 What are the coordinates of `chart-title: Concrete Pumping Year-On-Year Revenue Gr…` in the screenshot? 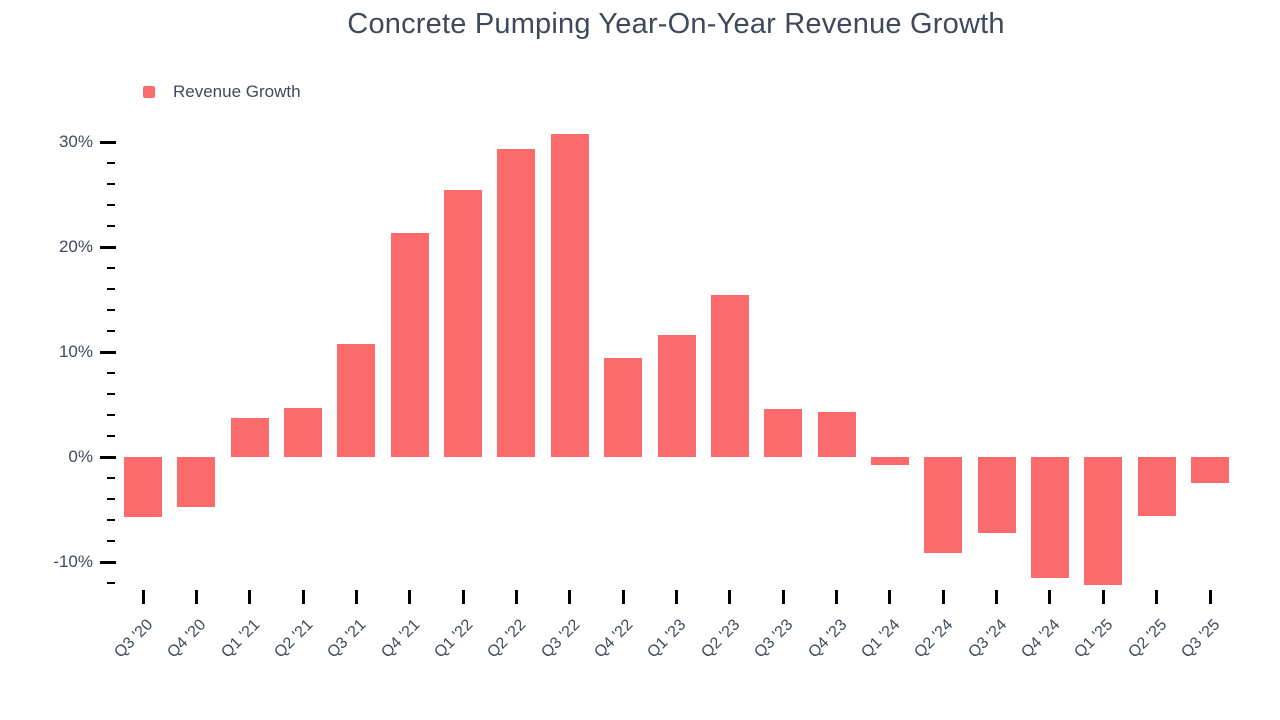 It's located at (676, 24).